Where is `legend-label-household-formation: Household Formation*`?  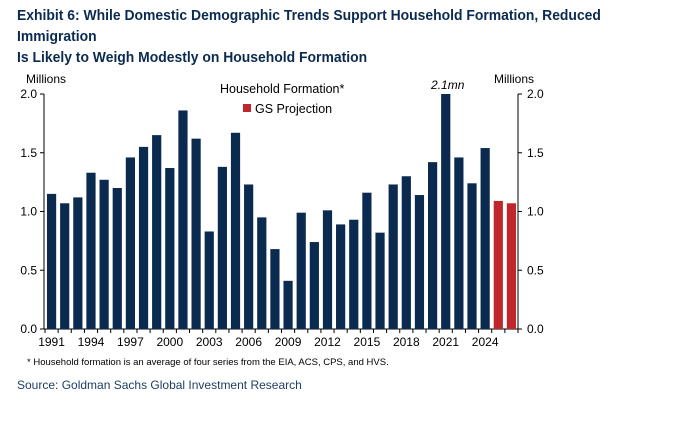
legend-label-household-formation: Household Formation* is located at coordinates (282, 89).